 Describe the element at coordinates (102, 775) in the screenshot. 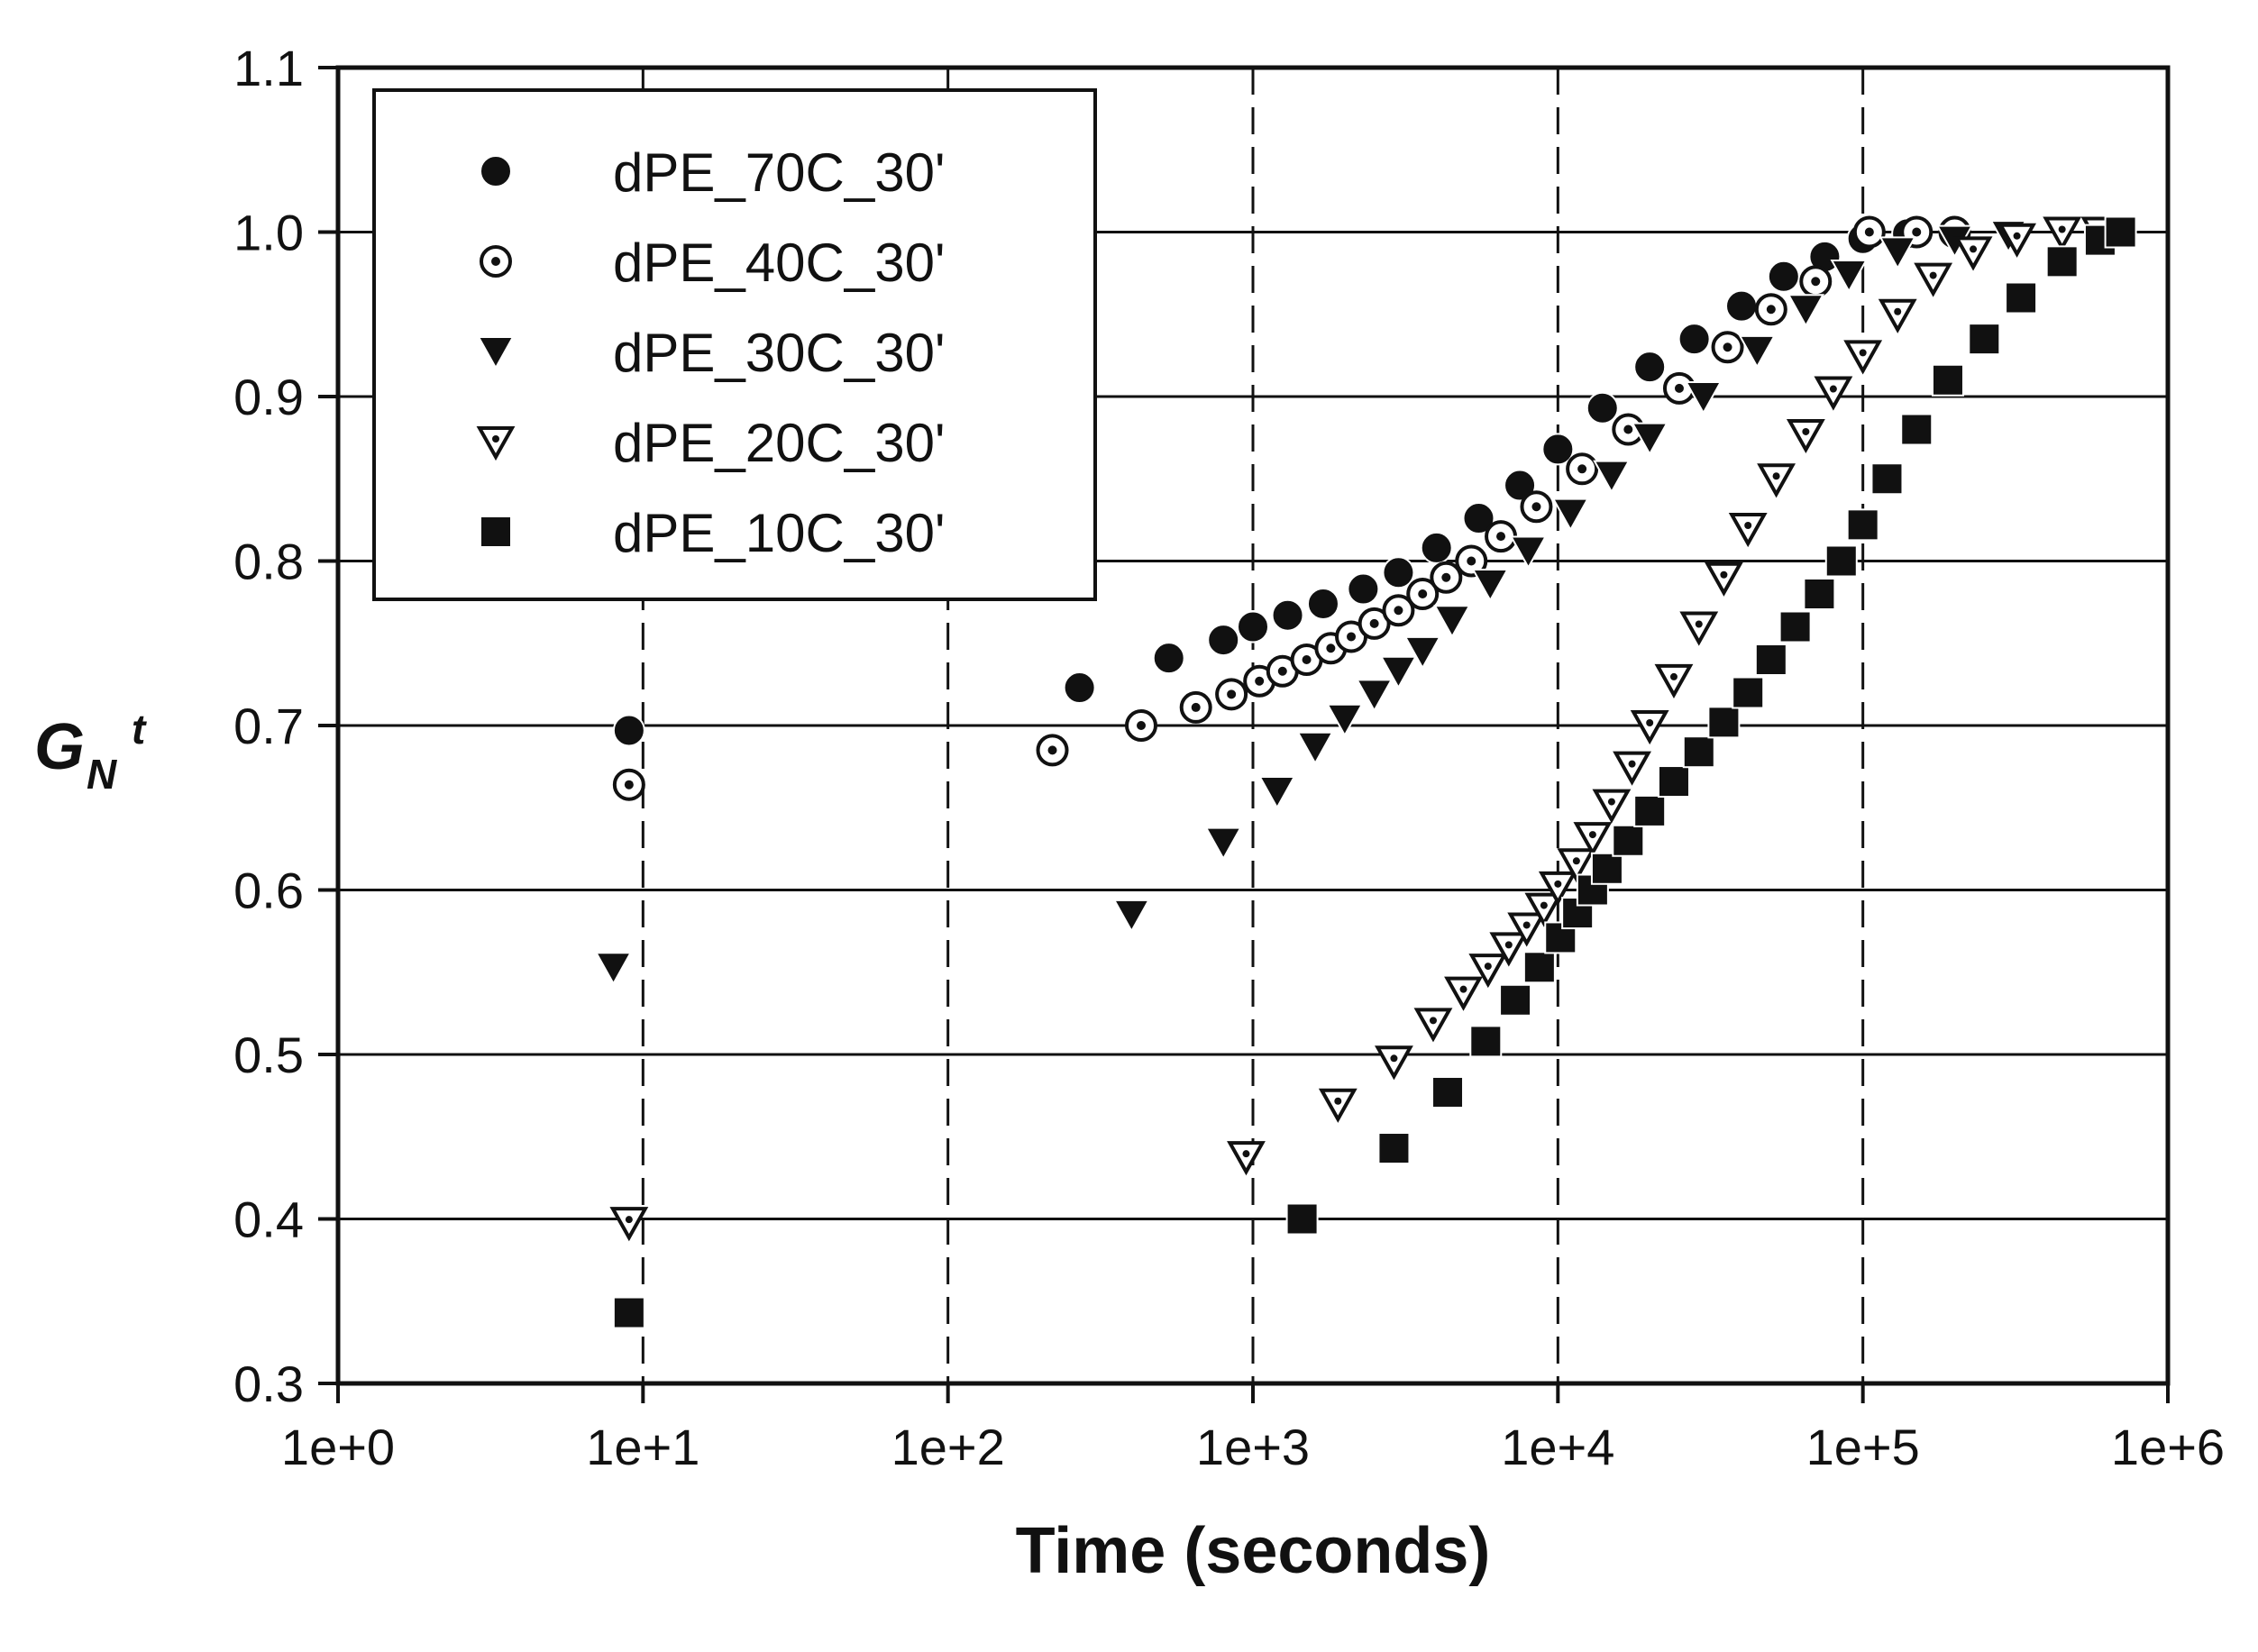

I see `y-axis-title-subscript: N` at that location.